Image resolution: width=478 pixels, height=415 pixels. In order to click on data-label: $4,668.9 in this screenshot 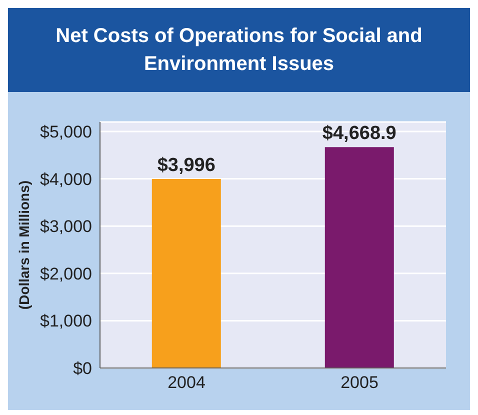, I will do `click(359, 133)`.